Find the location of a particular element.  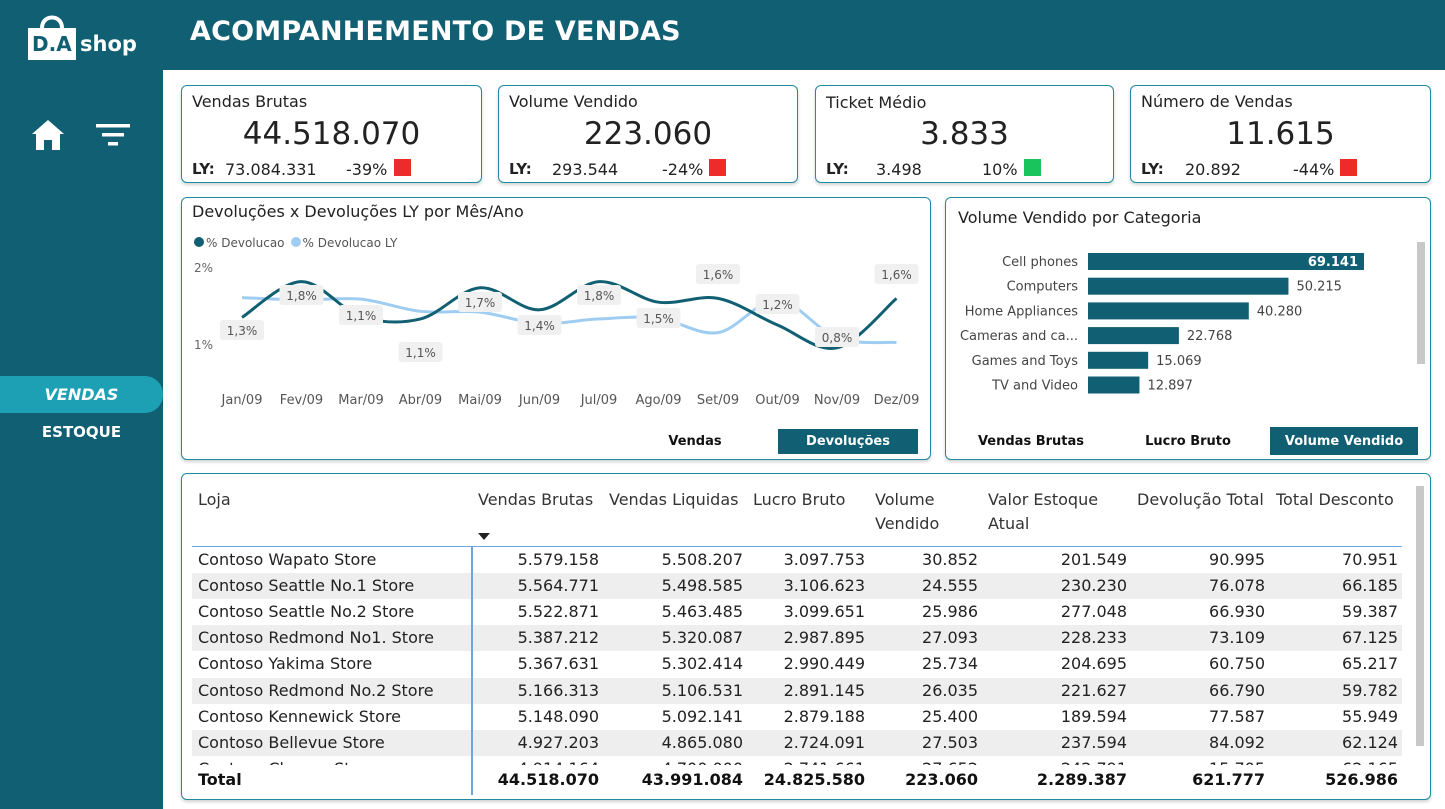

cell-value: 5.148.090 is located at coordinates (558, 716).